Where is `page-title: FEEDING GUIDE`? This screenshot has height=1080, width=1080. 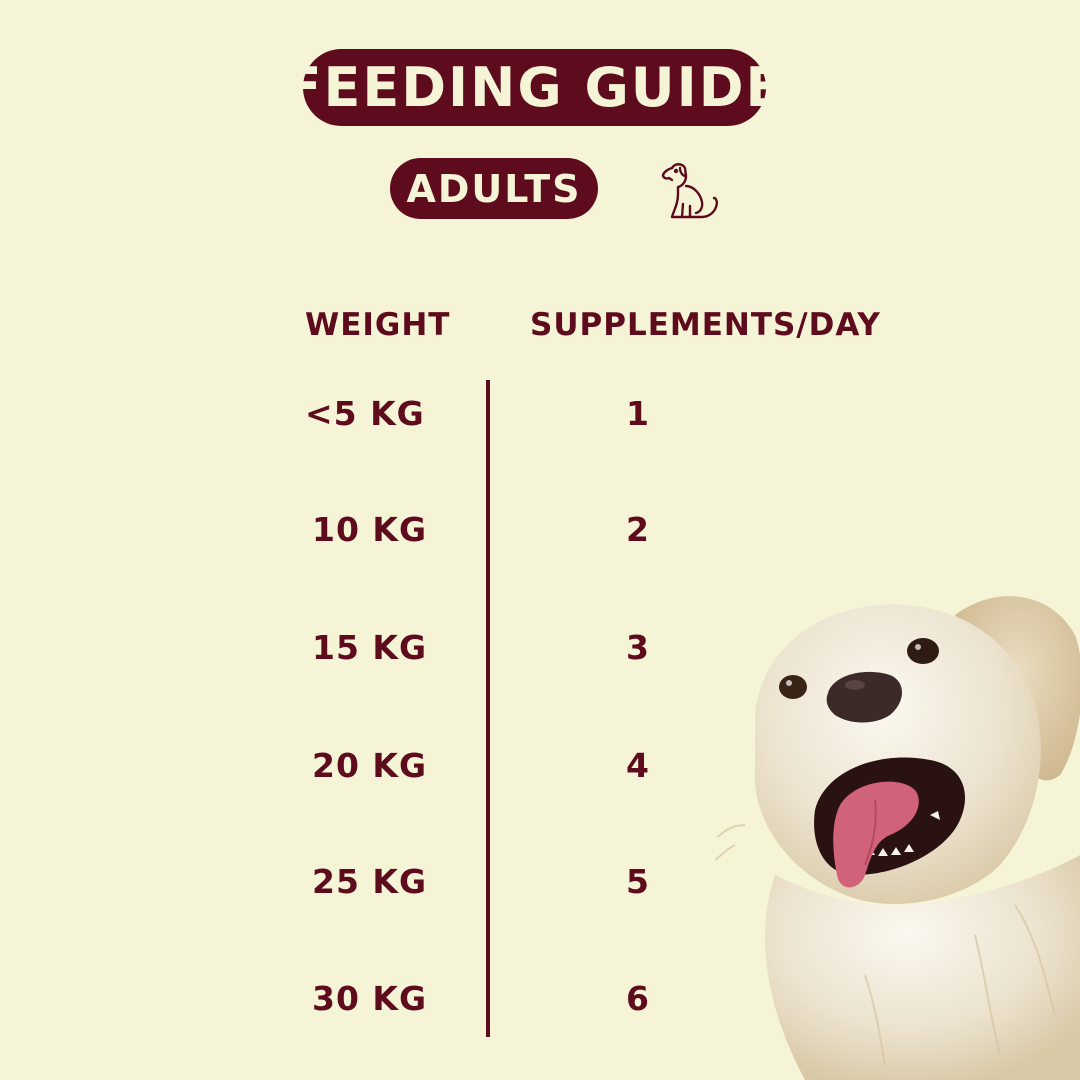 page-title: FEEDING GUIDE is located at coordinates (533, 87).